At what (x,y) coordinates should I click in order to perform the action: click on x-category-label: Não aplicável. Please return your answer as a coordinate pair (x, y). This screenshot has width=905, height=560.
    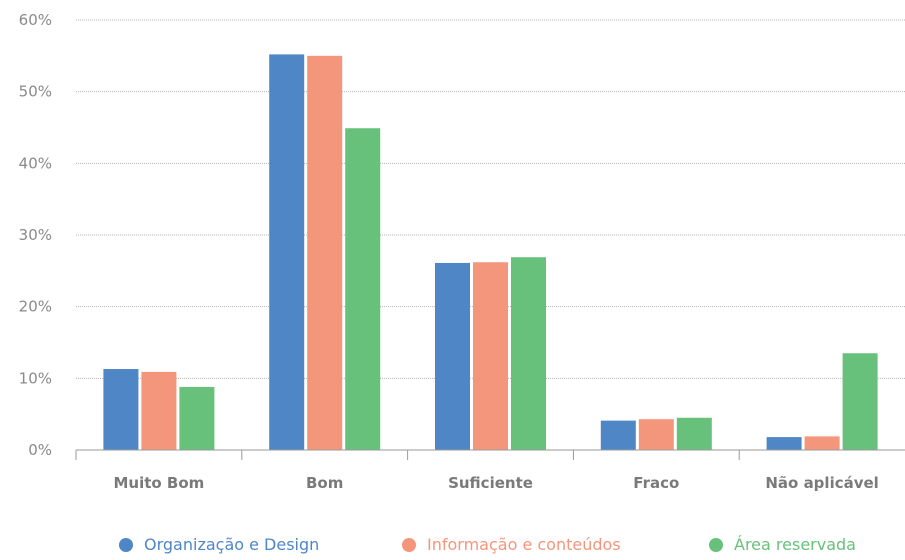
    Looking at the image, I should click on (821, 483).